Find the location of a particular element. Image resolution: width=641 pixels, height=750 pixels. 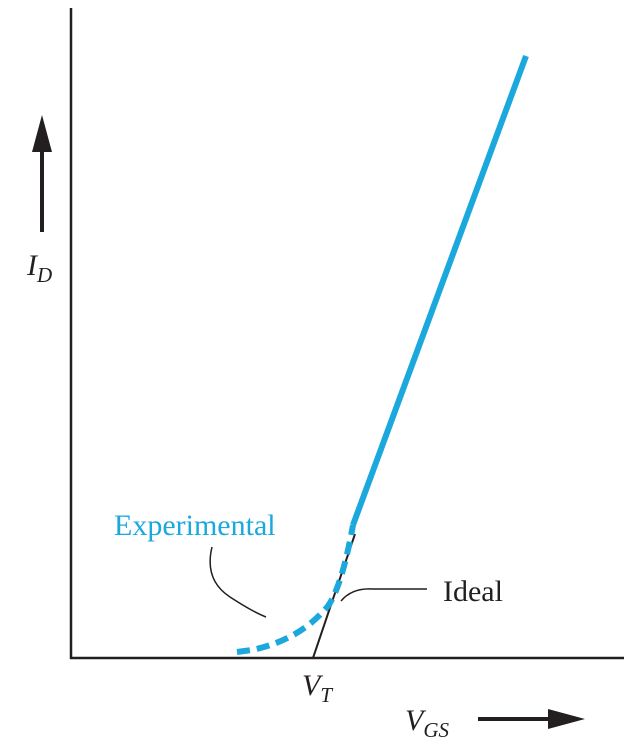

vt-label: VT is located at coordinates (317, 688).